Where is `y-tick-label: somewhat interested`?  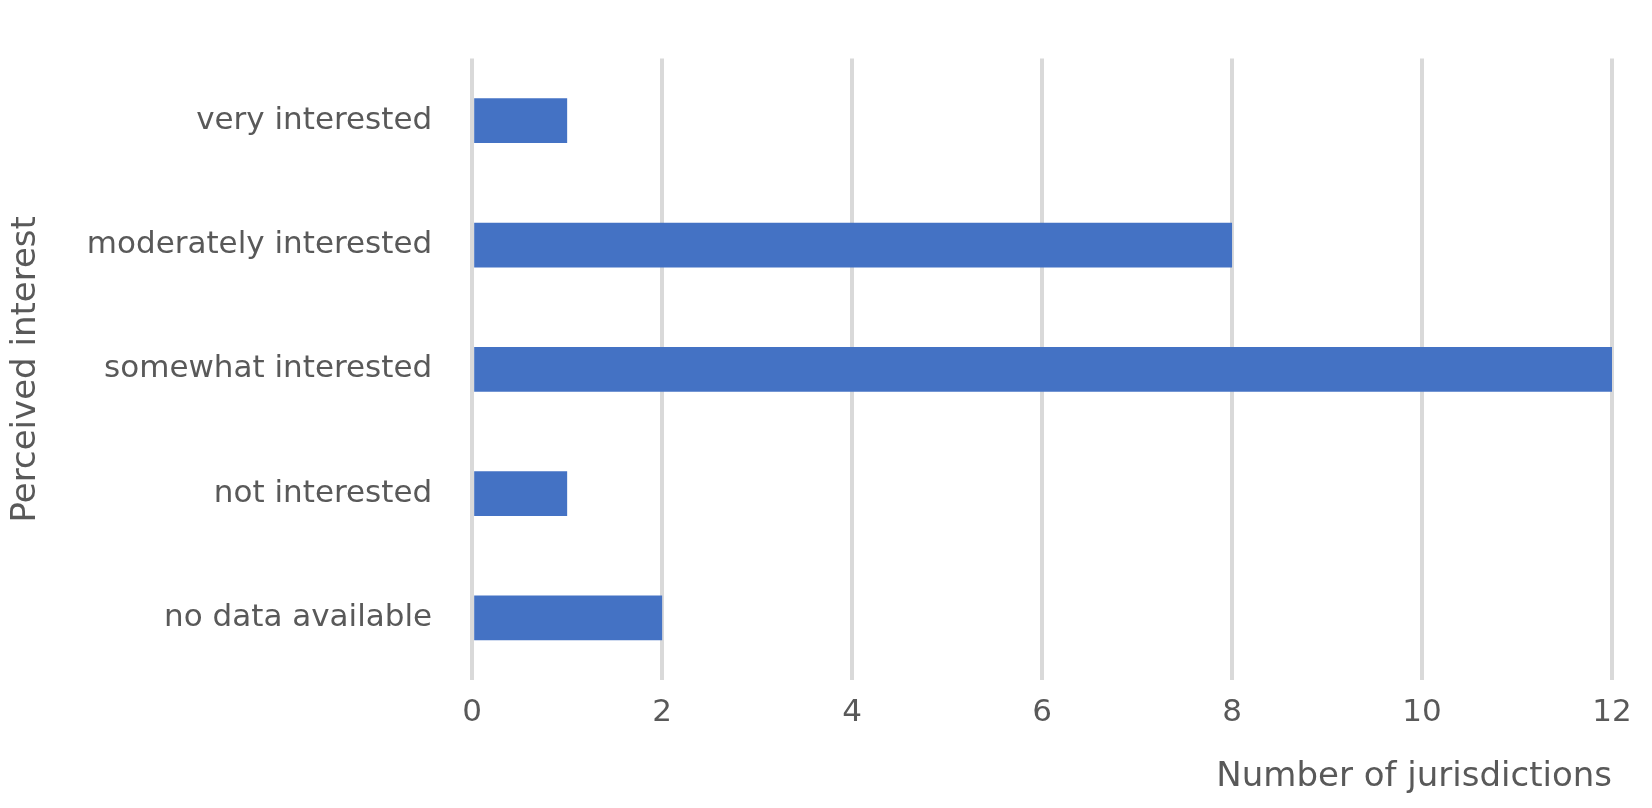 y-tick-label: somewhat interested is located at coordinates (268, 366).